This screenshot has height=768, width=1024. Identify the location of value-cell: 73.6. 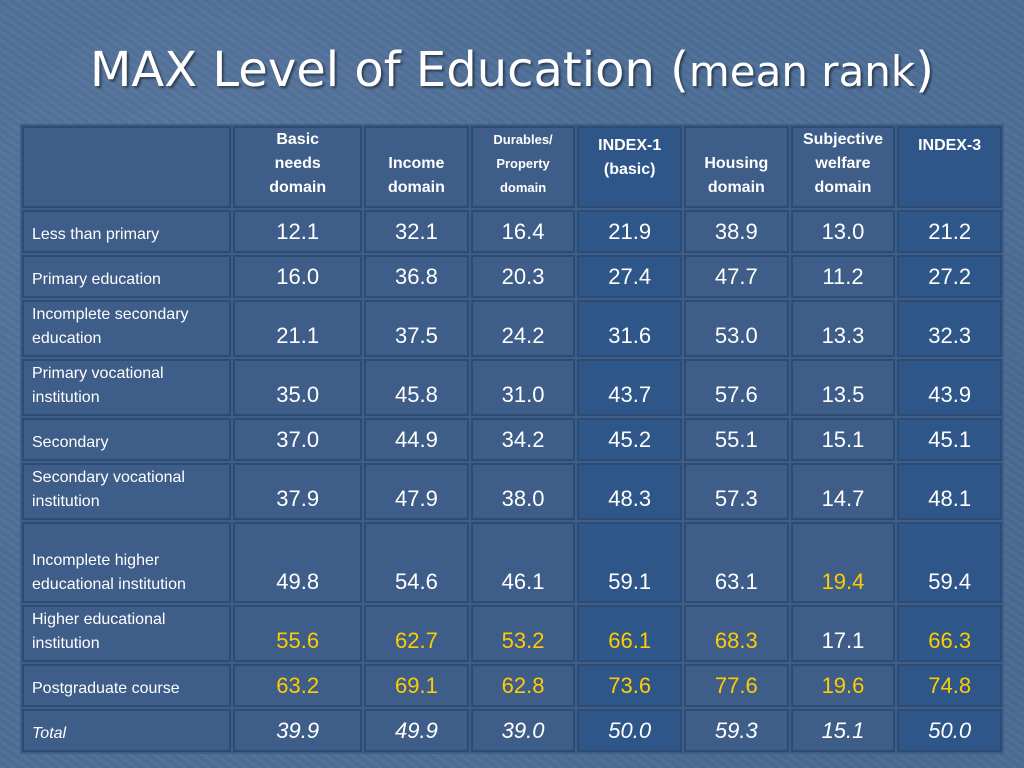
(630, 685).